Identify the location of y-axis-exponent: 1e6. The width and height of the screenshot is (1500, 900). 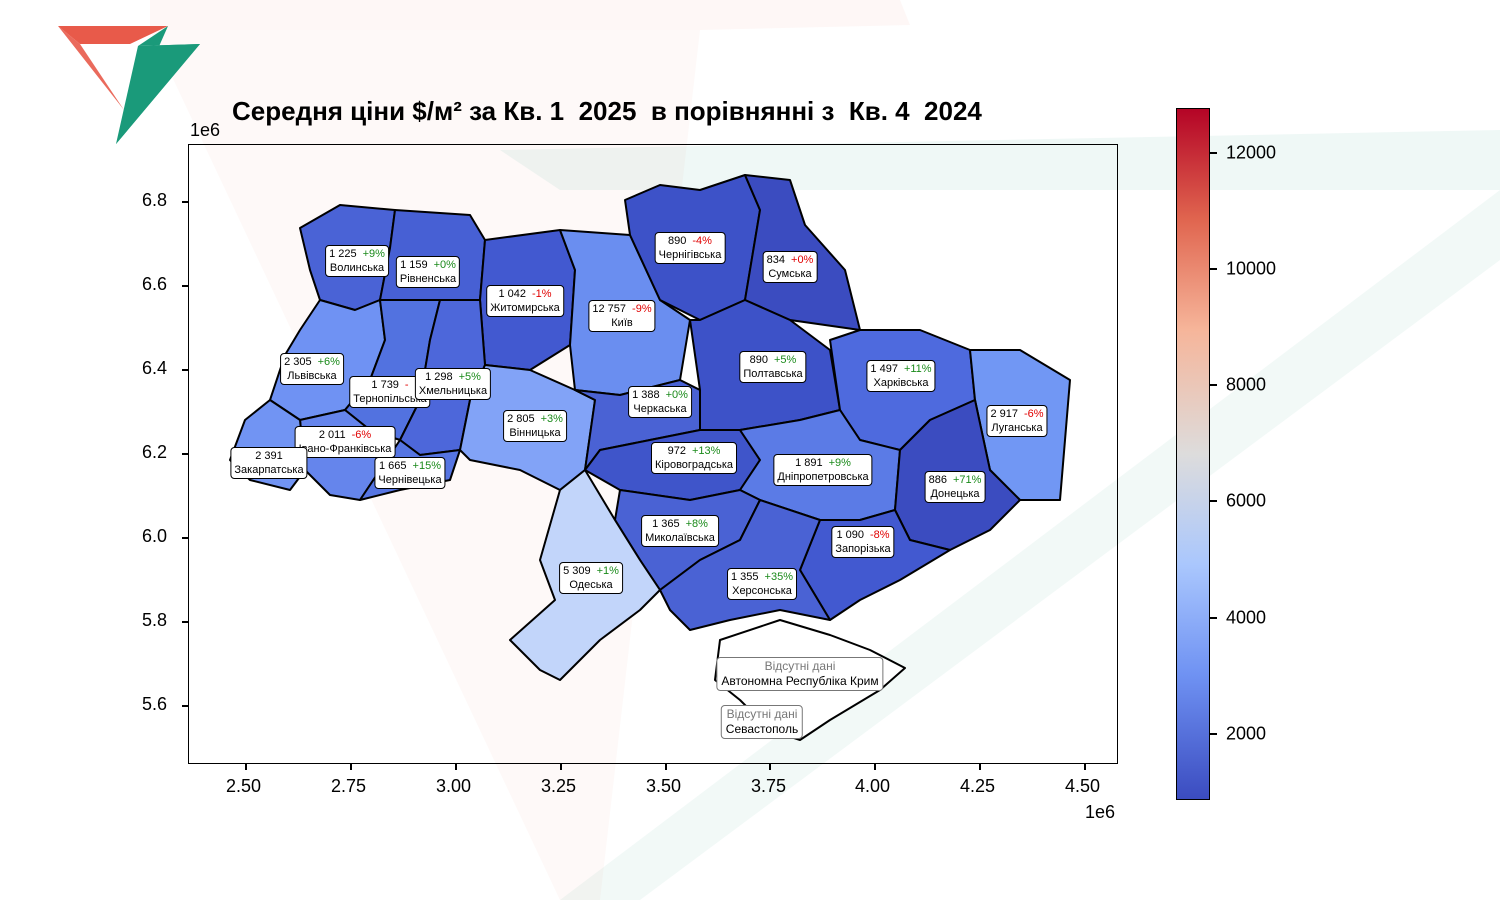
(205, 130).